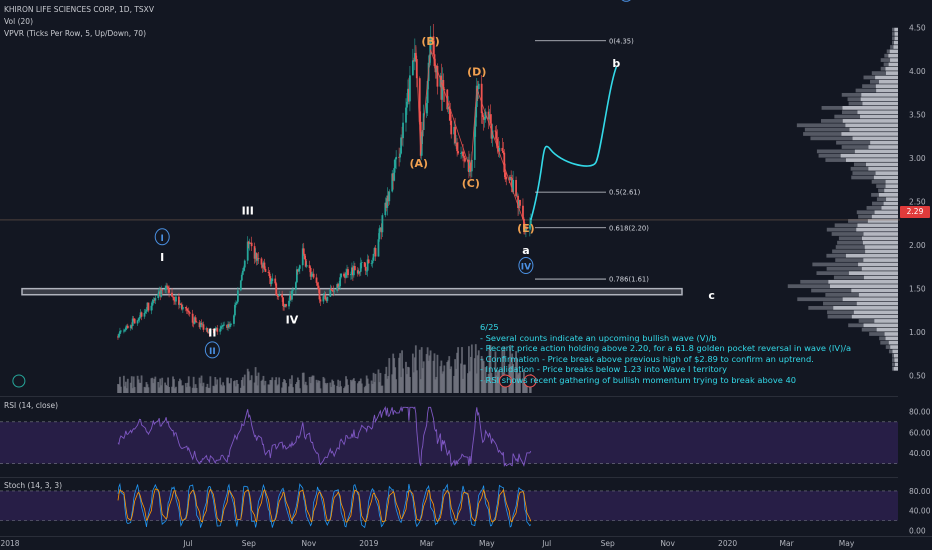 Image resolution: width=932 pixels, height=550 pixels. I want to click on time-axis-label: Jul, so click(187, 543).